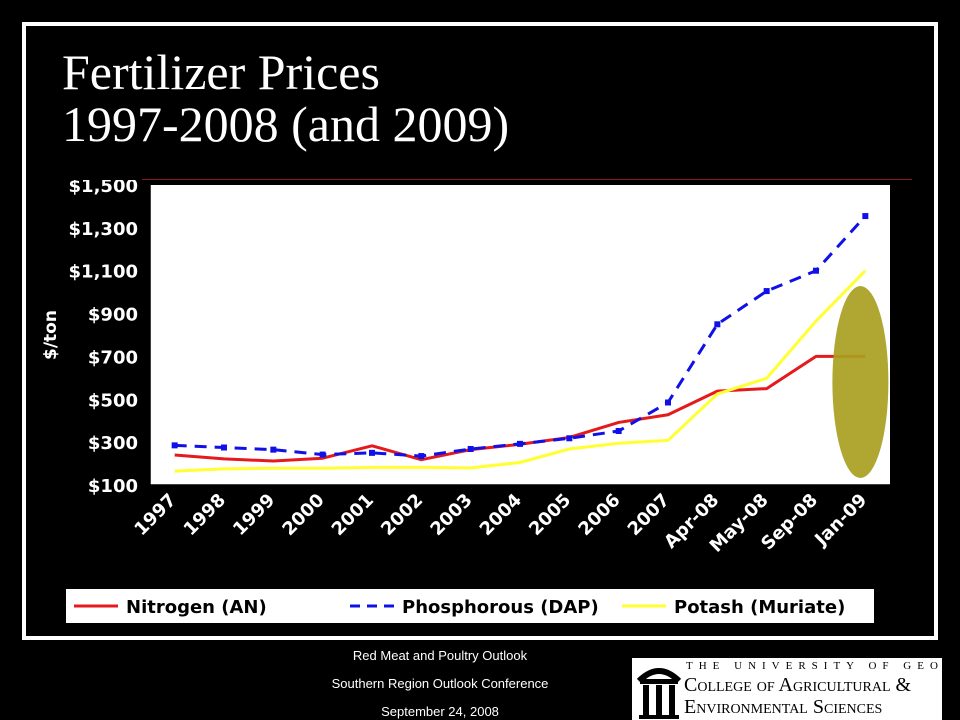  What do you see at coordinates (196, 607) in the screenshot?
I see `legend-label: Nitrogen (AN)` at bounding box center [196, 607].